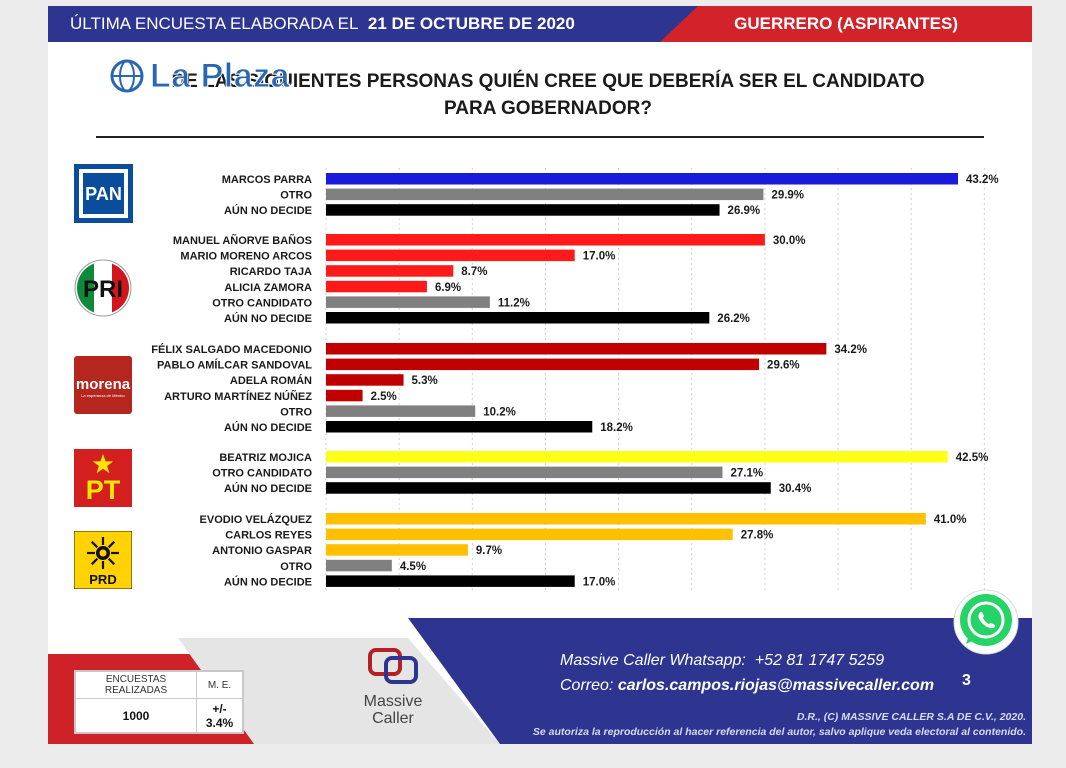 The height and width of the screenshot is (768, 1066). I want to click on bar-value-label: 27.1%, so click(746, 474).